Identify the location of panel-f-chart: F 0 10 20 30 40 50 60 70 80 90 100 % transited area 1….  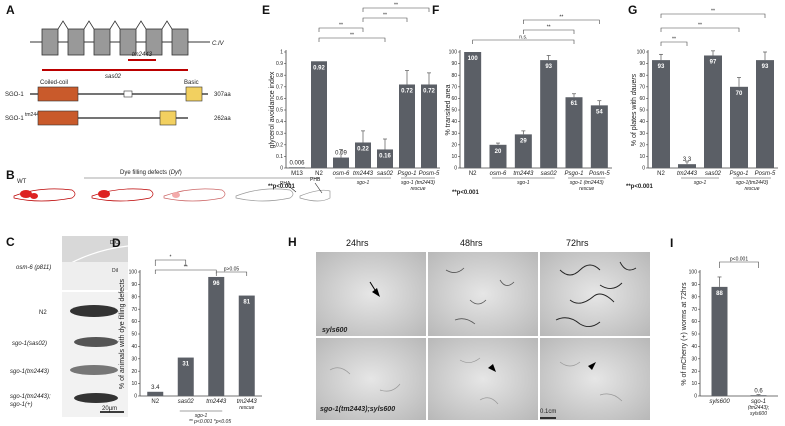
(522, 99).